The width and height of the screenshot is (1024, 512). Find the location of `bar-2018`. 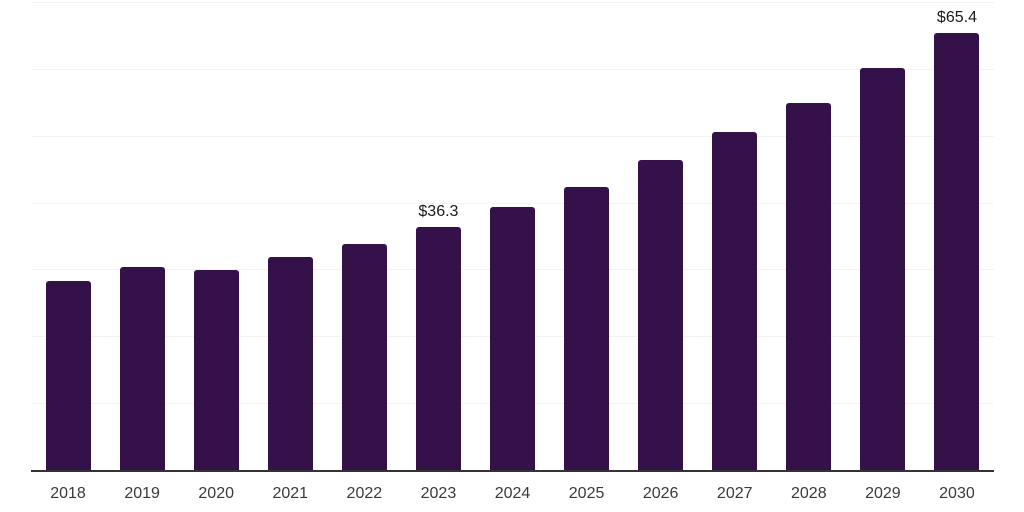

bar-2018 is located at coordinates (68, 375).